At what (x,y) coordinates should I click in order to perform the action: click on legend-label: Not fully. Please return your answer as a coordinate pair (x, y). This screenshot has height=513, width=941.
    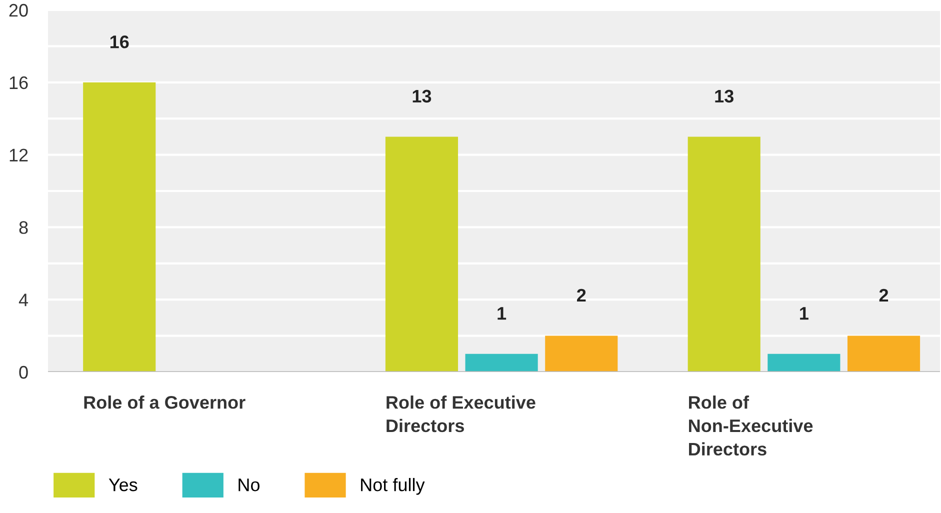
    Looking at the image, I should click on (393, 486).